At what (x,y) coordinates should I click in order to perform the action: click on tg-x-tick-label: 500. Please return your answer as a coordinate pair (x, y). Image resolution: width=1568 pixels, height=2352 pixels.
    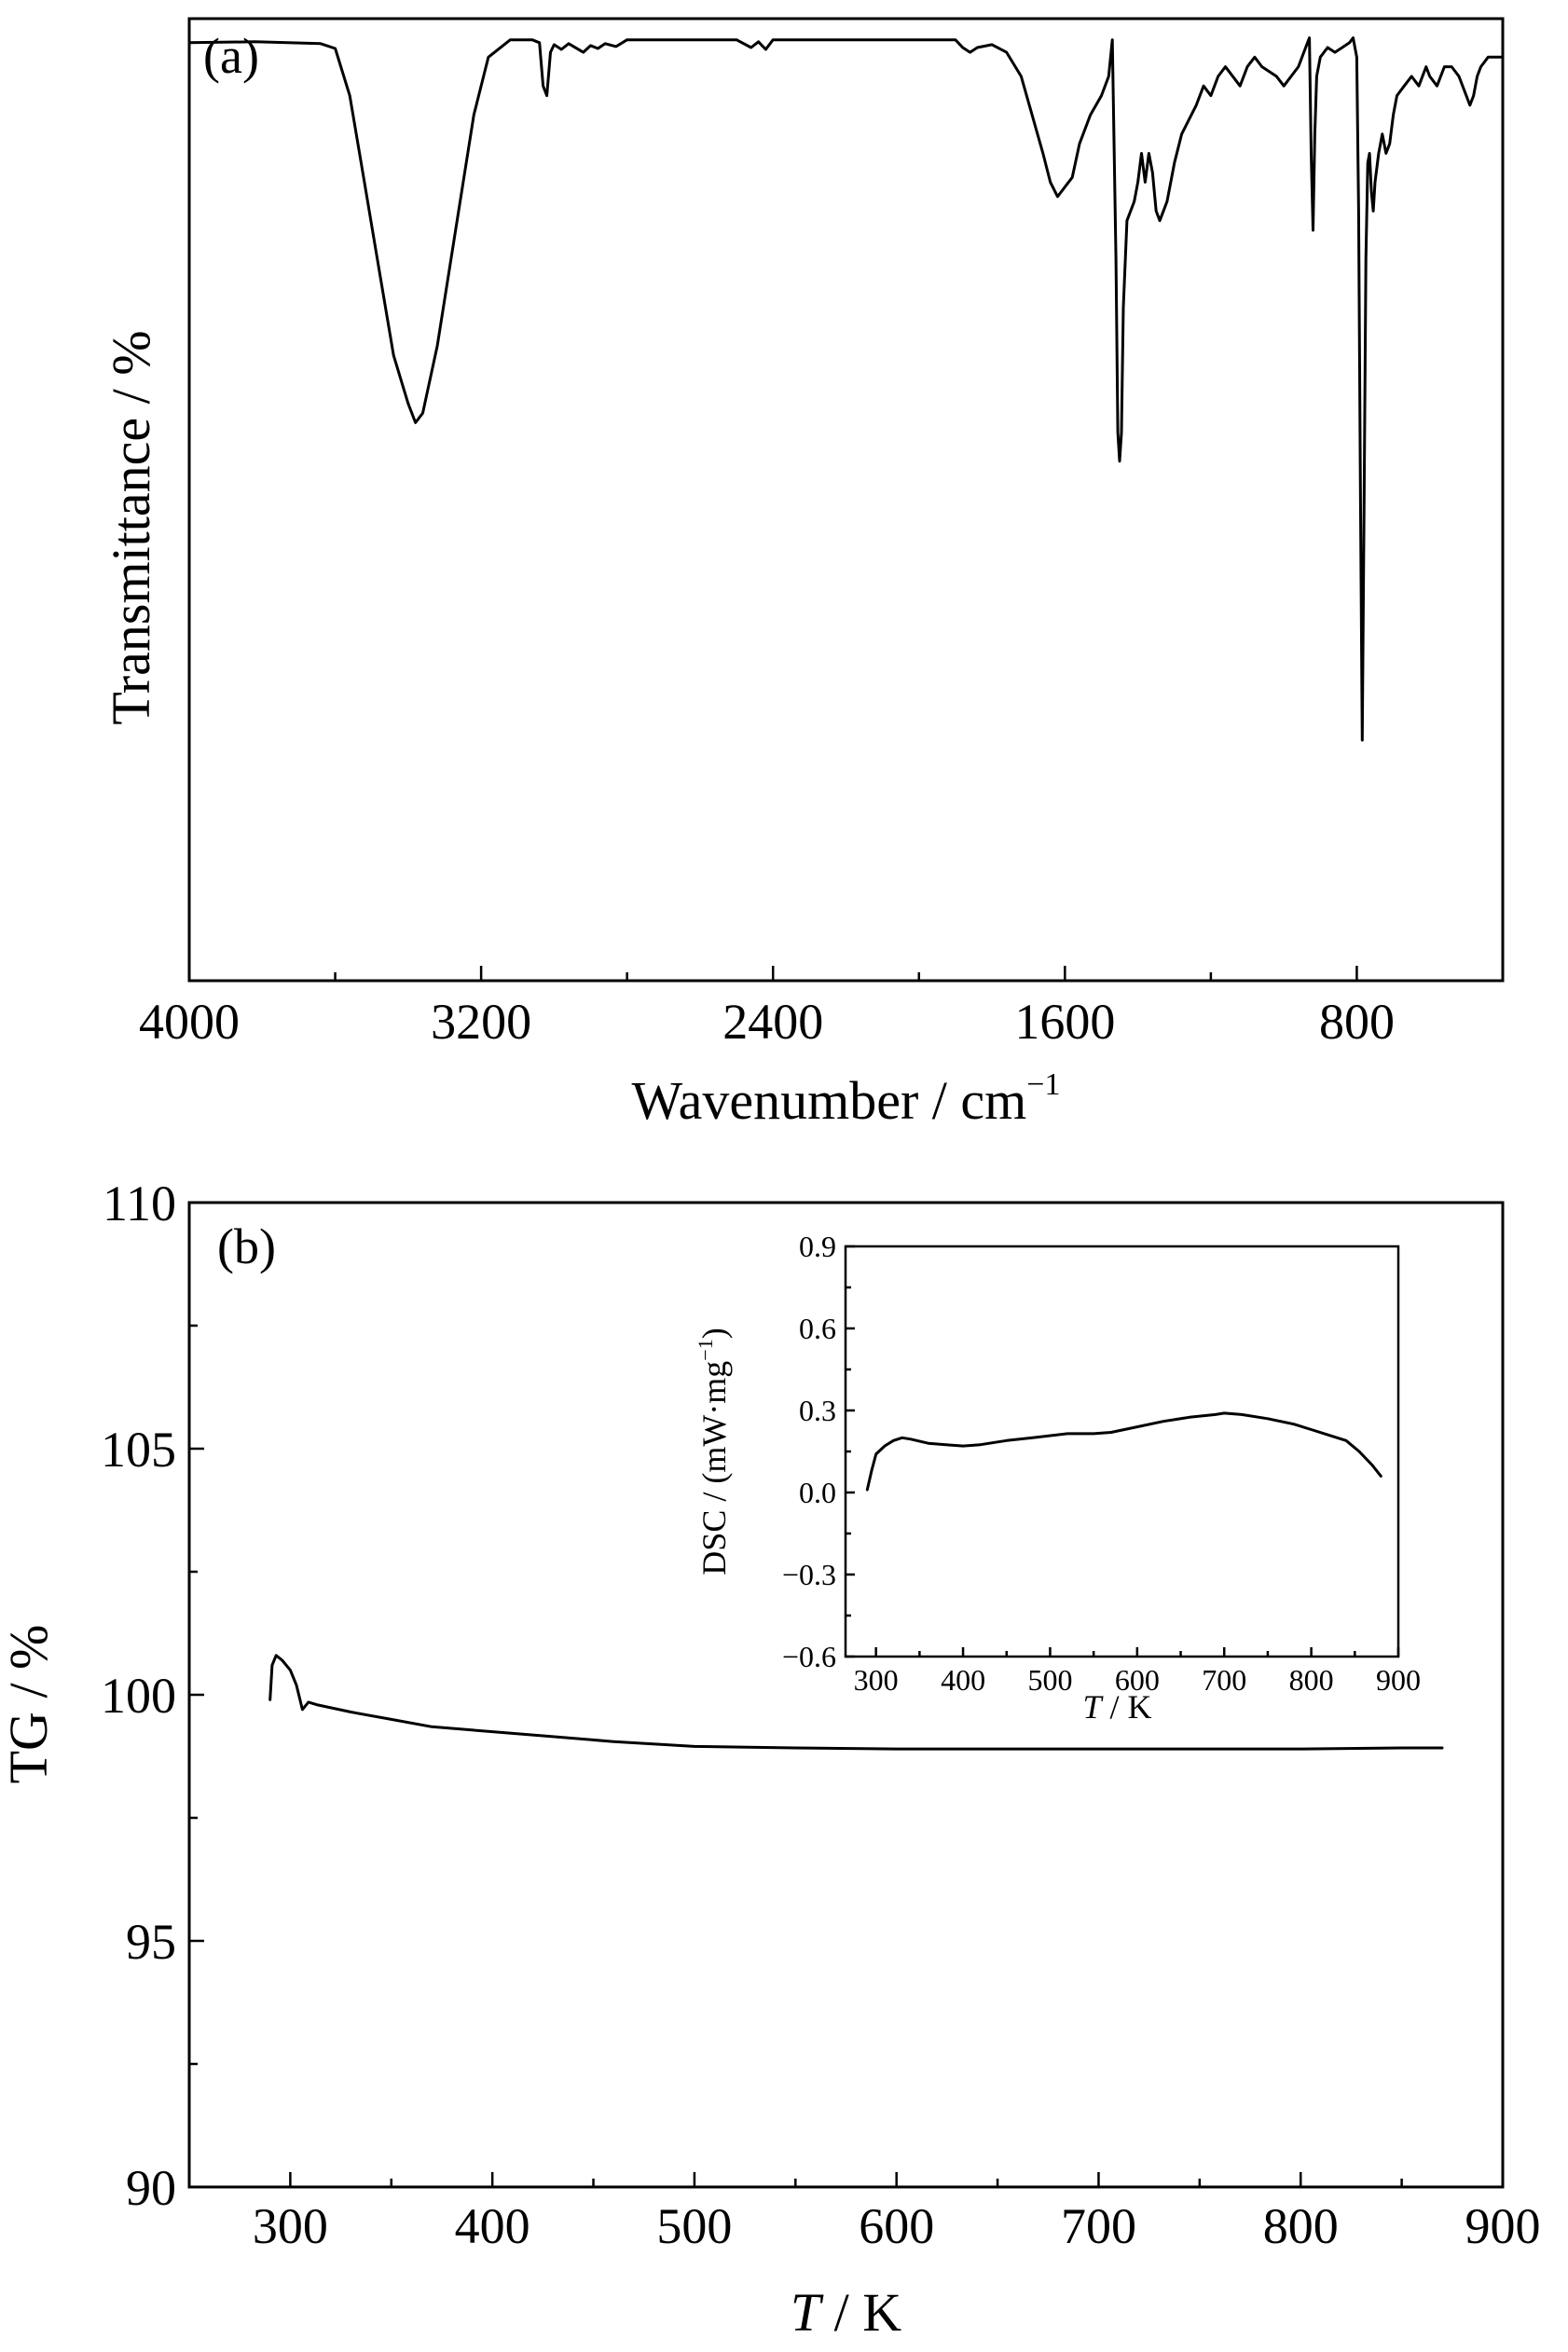
    Looking at the image, I should click on (694, 2226).